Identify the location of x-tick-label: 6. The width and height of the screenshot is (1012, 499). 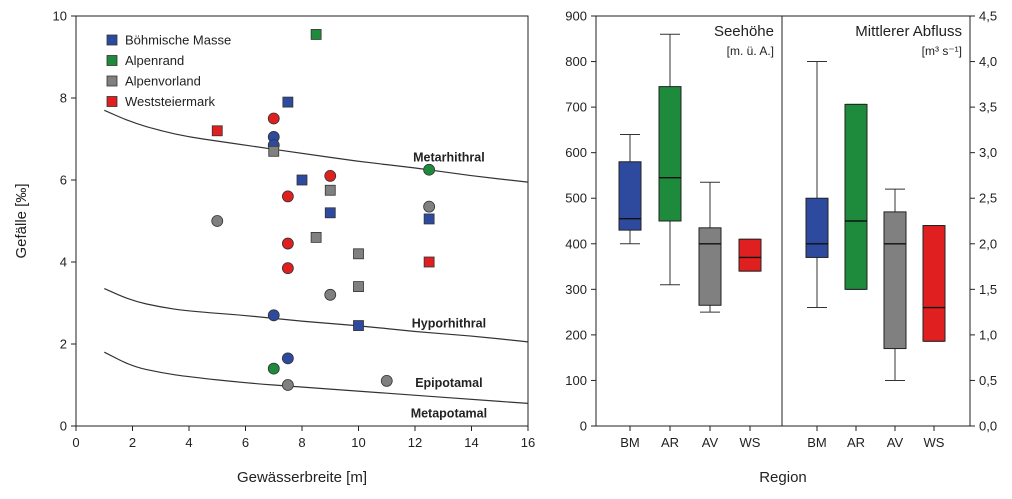
(245, 442).